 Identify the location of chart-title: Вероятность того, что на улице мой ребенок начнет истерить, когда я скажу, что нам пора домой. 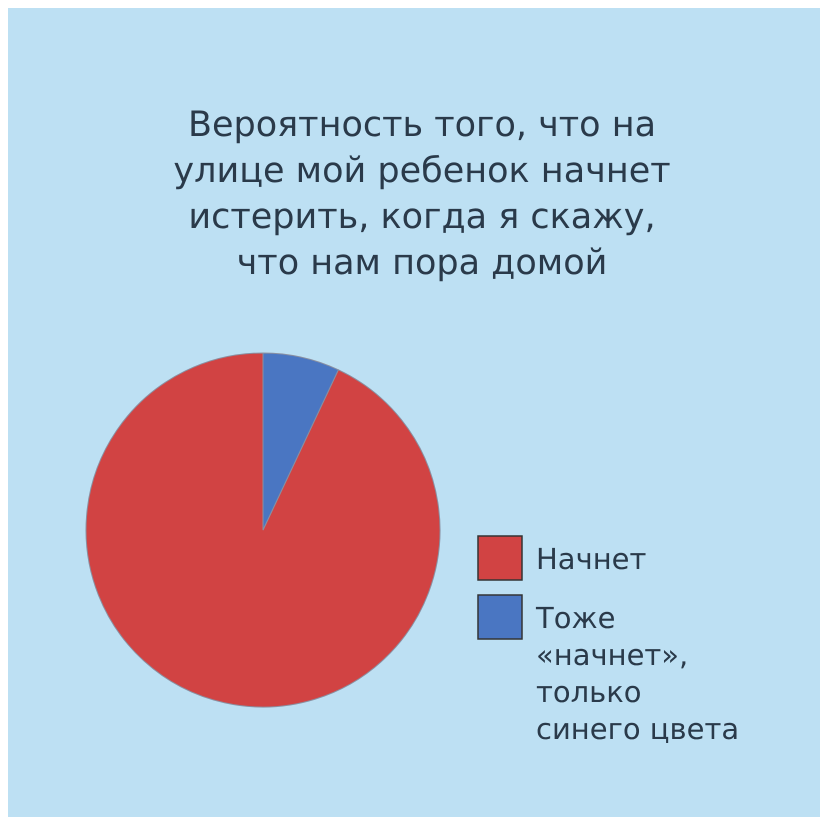
(422, 194).